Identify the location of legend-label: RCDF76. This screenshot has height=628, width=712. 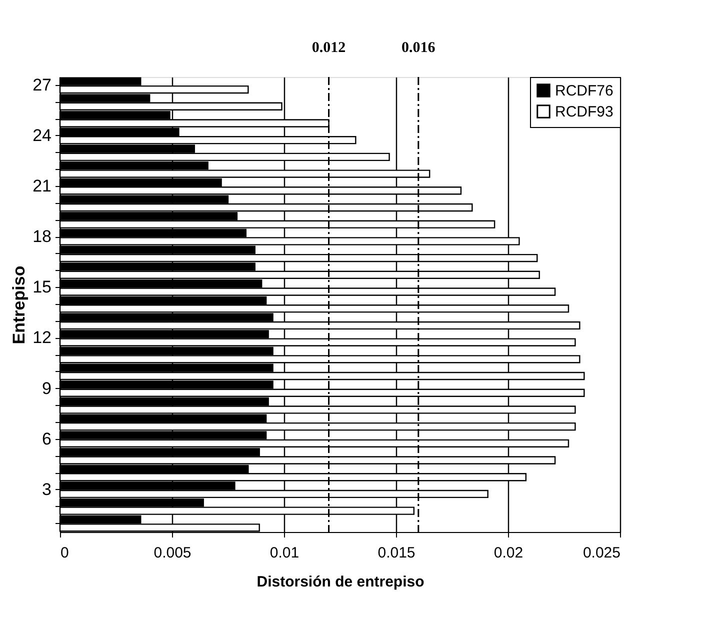
(584, 91).